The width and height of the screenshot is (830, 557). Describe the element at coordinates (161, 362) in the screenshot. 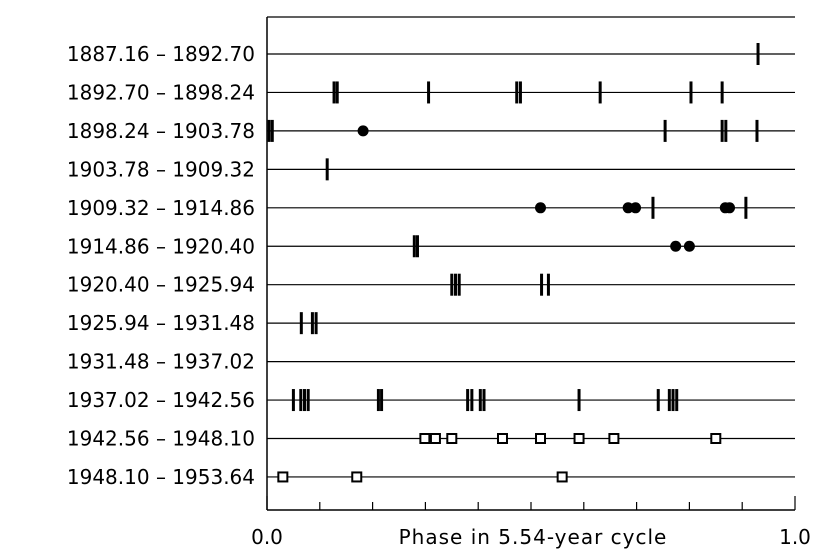

I see `row-label: 1931.48 – 1937.02` at that location.